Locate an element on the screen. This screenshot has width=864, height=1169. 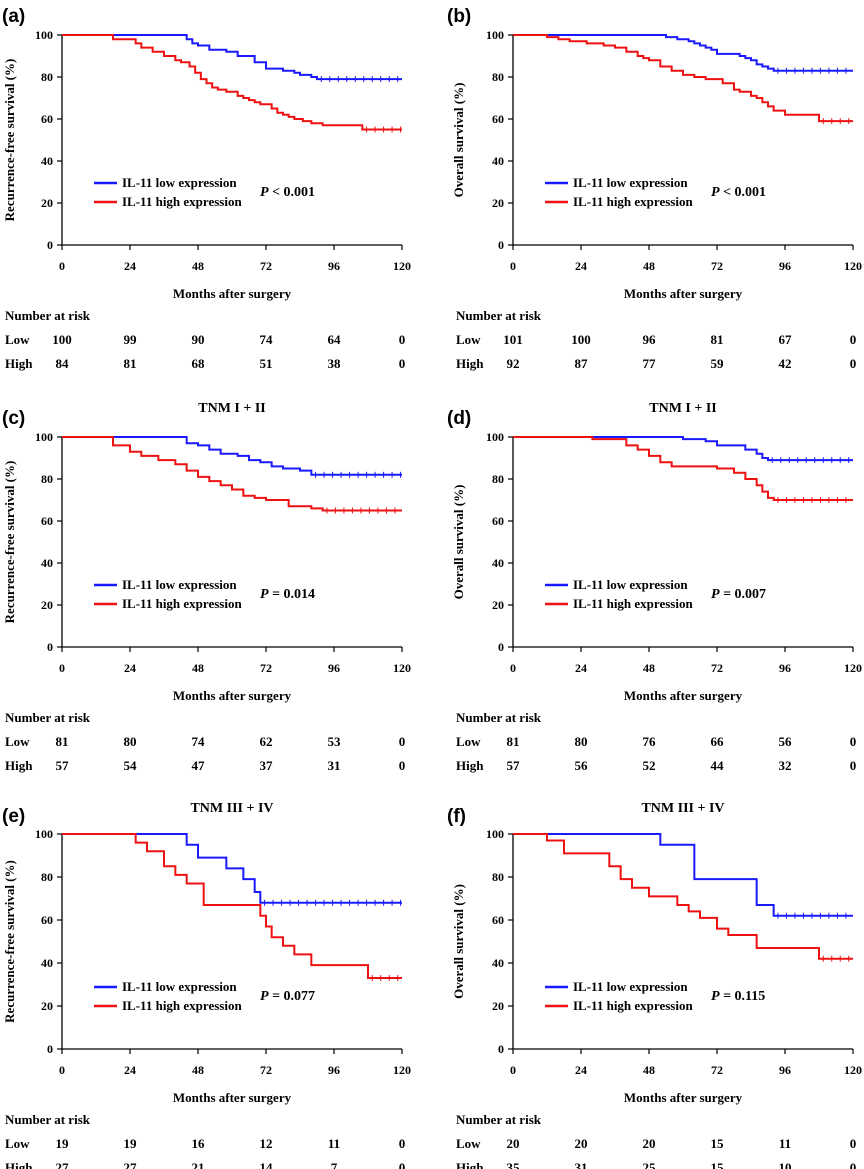
panel-f-legend-label-high: IL-11 high expression is located at coordinates (633, 1005).